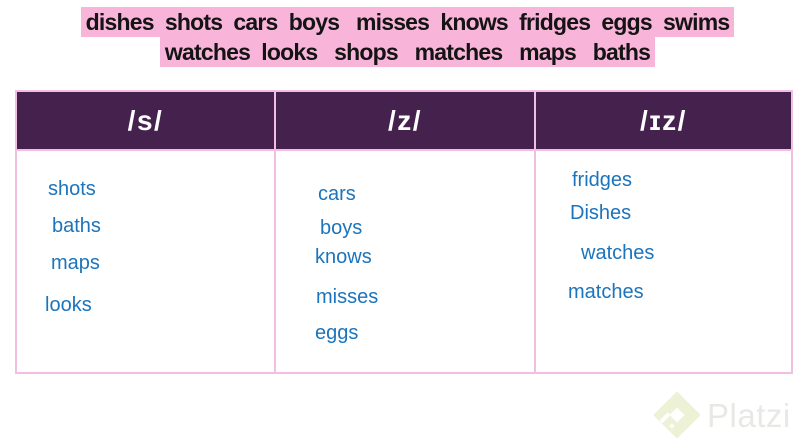 The height and width of the screenshot is (445, 793). I want to click on word-matches: matches, so click(606, 292).